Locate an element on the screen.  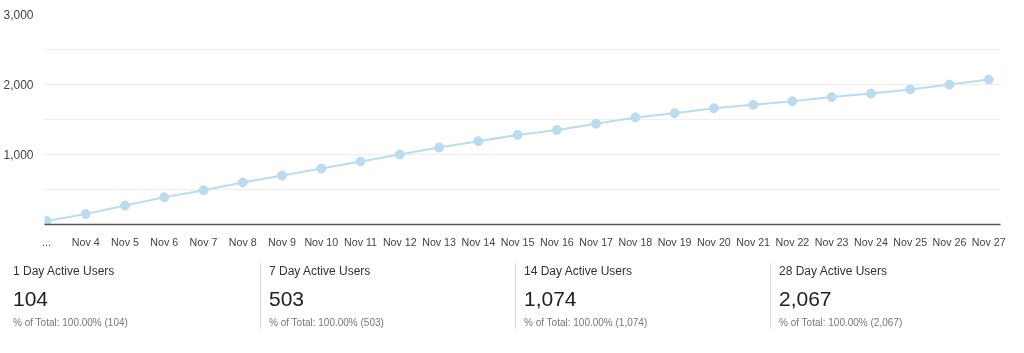
x-tick-label: Nov 6 is located at coordinates (164, 241).